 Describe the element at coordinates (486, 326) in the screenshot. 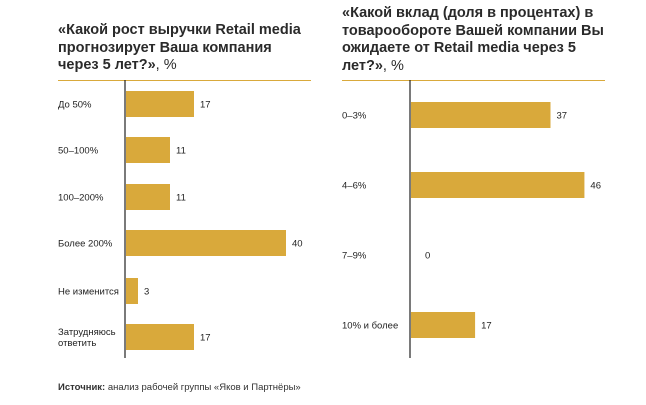

I see `value-label-10-и-более: 17` at that location.